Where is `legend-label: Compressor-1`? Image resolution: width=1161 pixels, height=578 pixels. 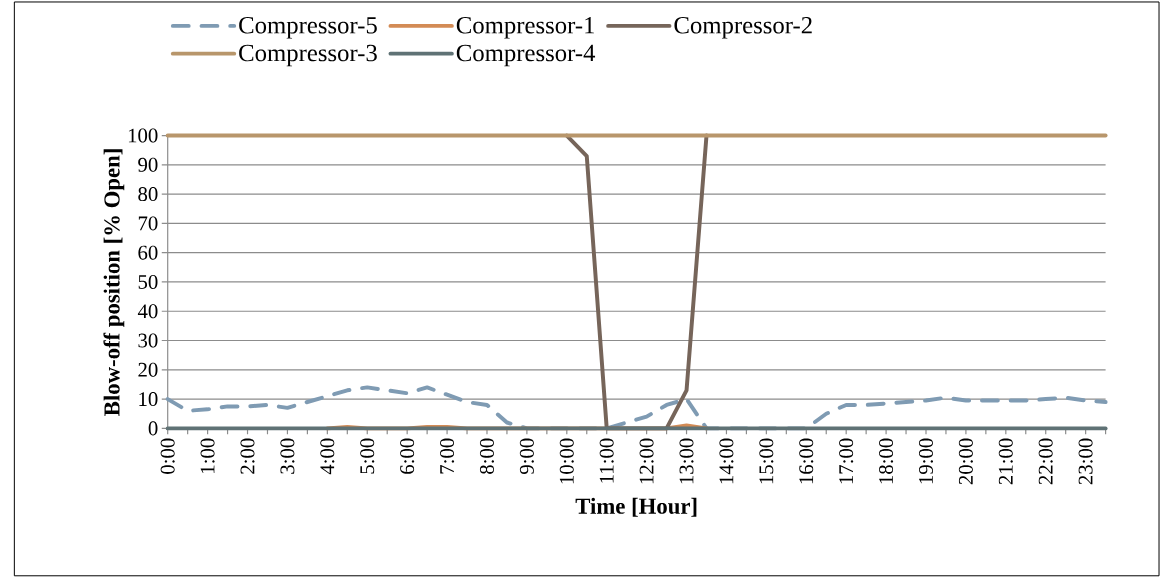 legend-label: Compressor-1 is located at coordinates (525, 28).